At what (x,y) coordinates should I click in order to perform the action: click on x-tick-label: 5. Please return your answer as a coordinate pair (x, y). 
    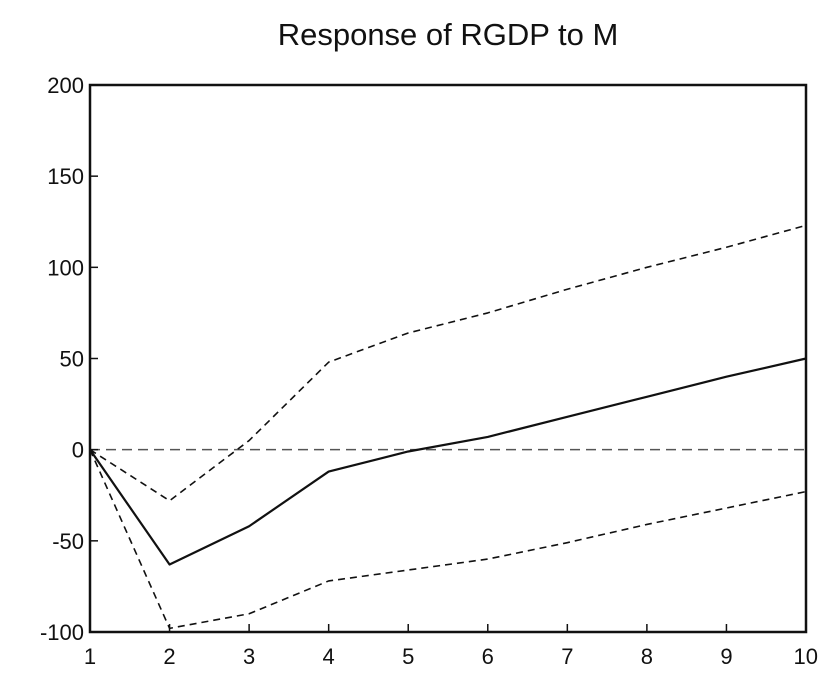
    Looking at the image, I should click on (408, 656).